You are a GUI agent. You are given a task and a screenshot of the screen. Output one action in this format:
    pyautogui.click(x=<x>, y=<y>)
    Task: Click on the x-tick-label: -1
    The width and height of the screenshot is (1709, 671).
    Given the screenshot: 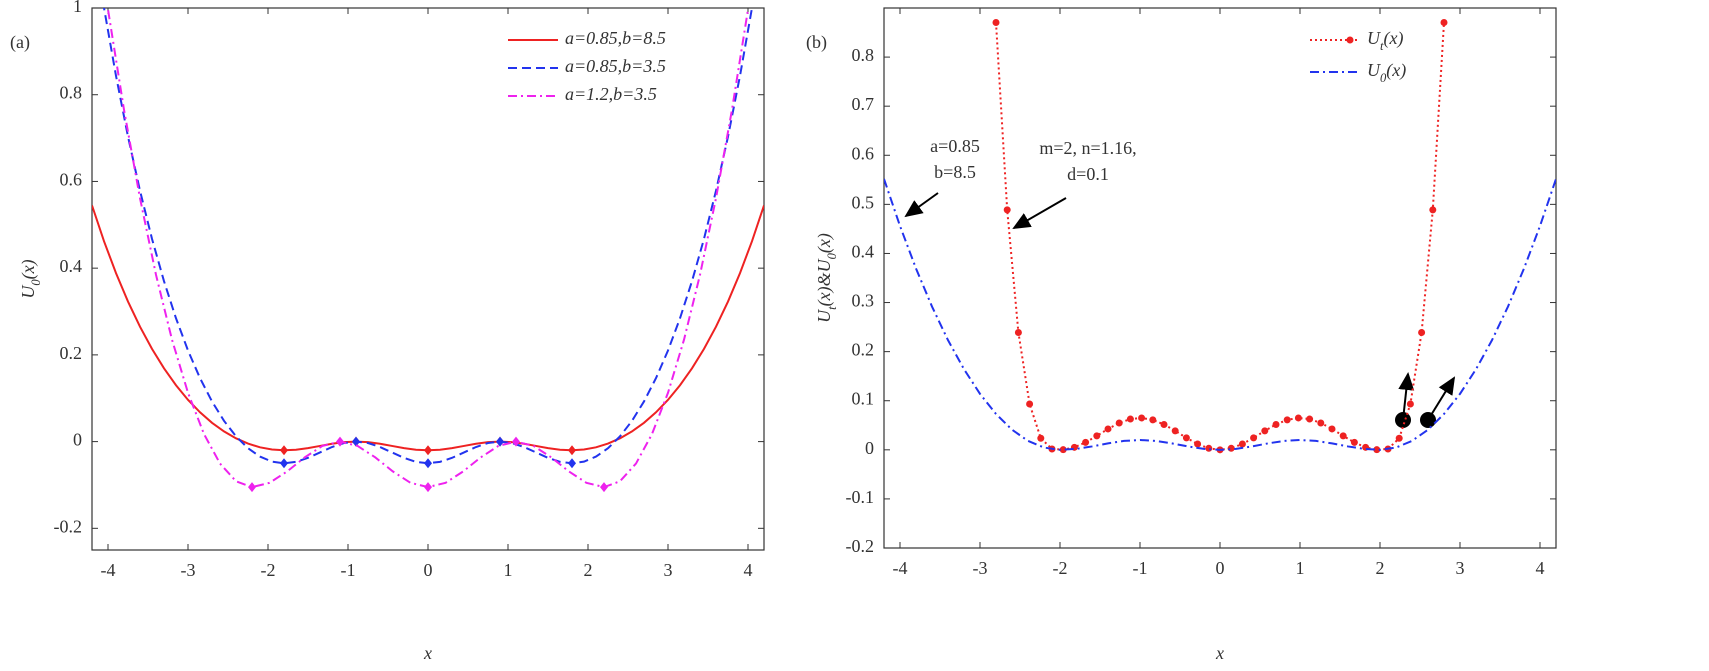 What is the action you would take?
    pyautogui.click(x=1140, y=568)
    